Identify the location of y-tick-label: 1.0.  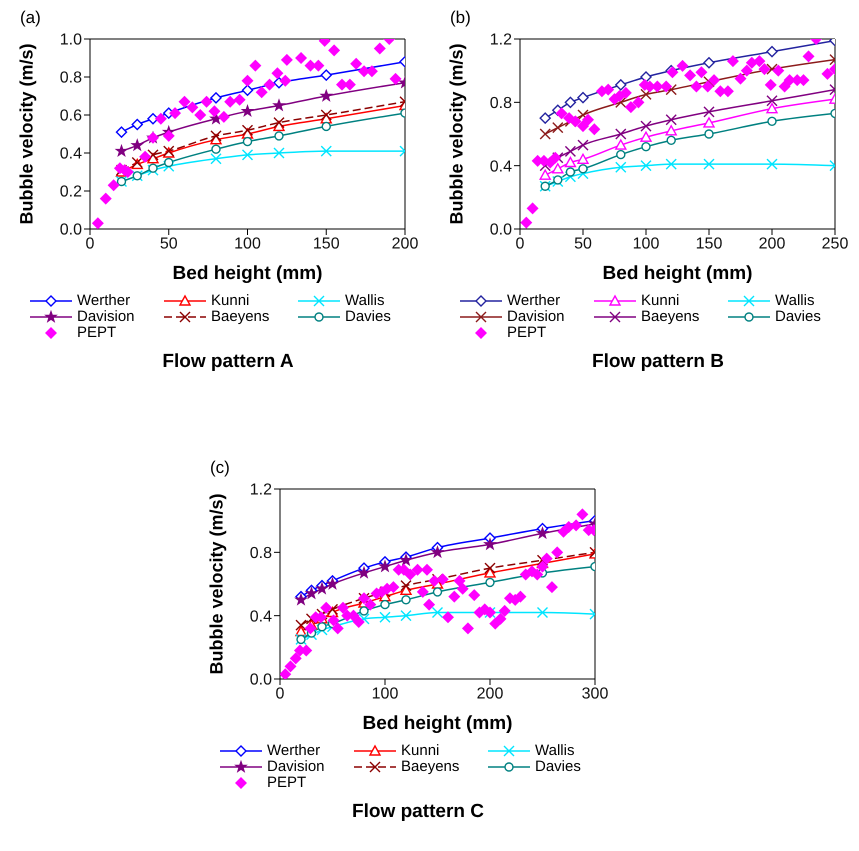
(71, 40).